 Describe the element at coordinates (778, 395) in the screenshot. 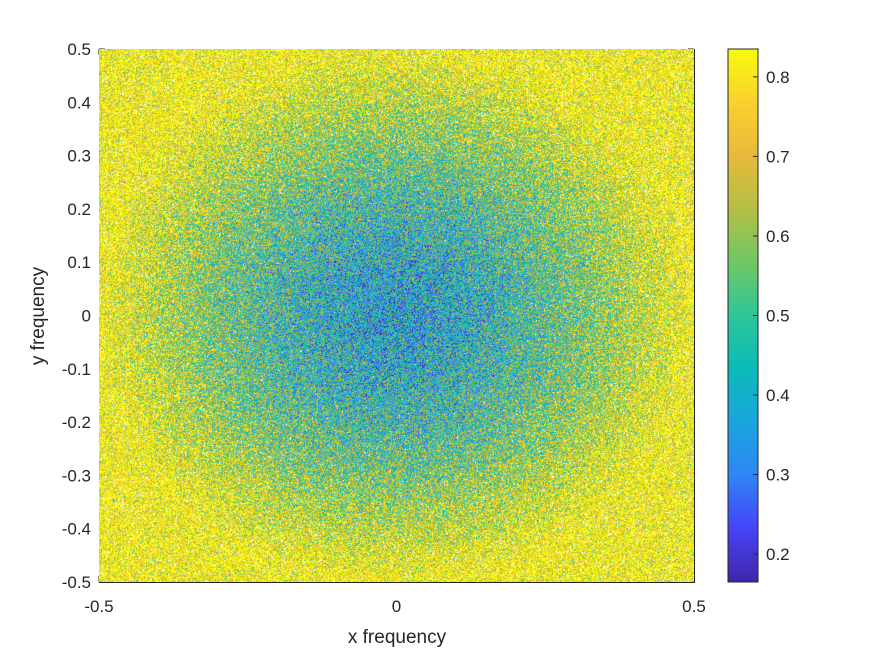

I see `colorbar-tick-label: 0.4` at that location.